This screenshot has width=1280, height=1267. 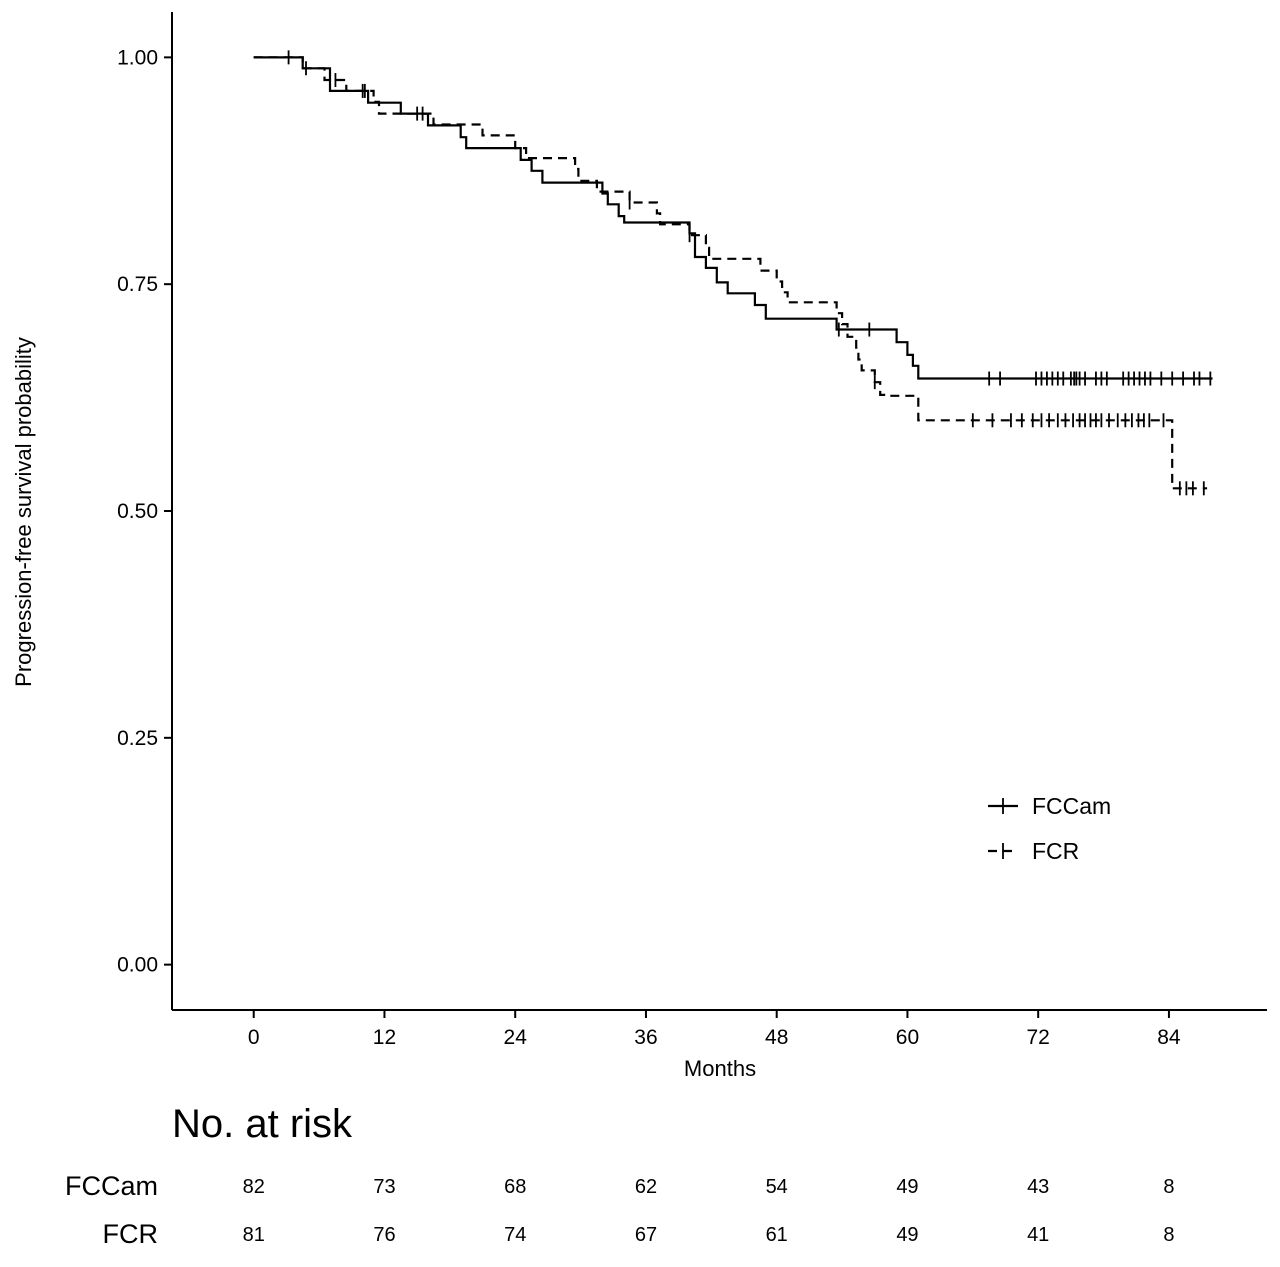 I want to click on risk-count: 81, so click(x=254, y=1235).